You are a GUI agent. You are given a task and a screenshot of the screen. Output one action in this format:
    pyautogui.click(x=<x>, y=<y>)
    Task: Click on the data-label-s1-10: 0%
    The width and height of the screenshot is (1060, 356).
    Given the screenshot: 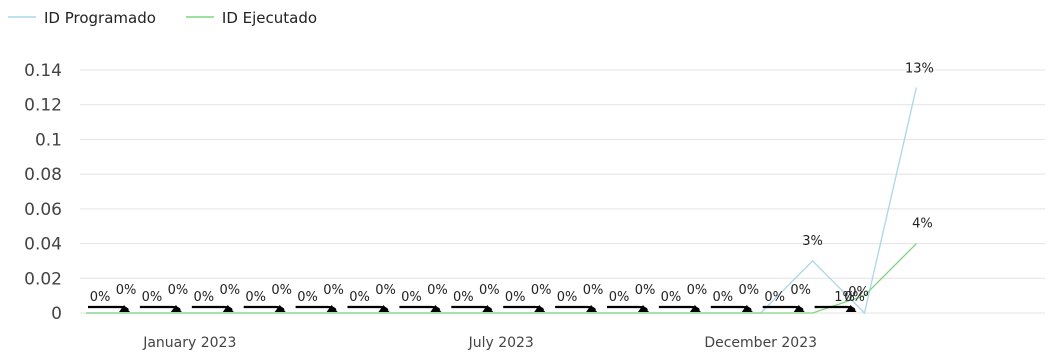 What is the action you would take?
    pyautogui.click(x=645, y=290)
    